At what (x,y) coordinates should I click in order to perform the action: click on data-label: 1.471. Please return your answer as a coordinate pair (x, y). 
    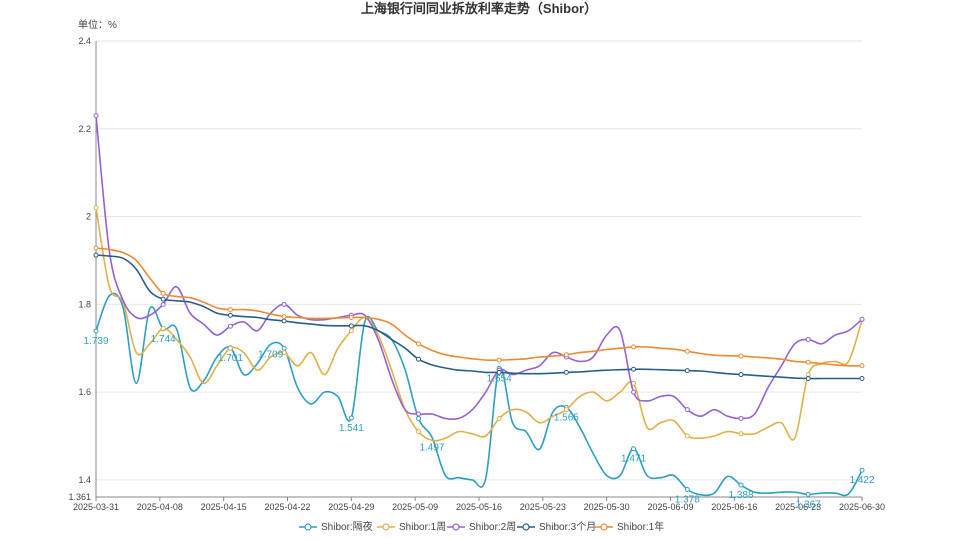
    Looking at the image, I should click on (633, 459).